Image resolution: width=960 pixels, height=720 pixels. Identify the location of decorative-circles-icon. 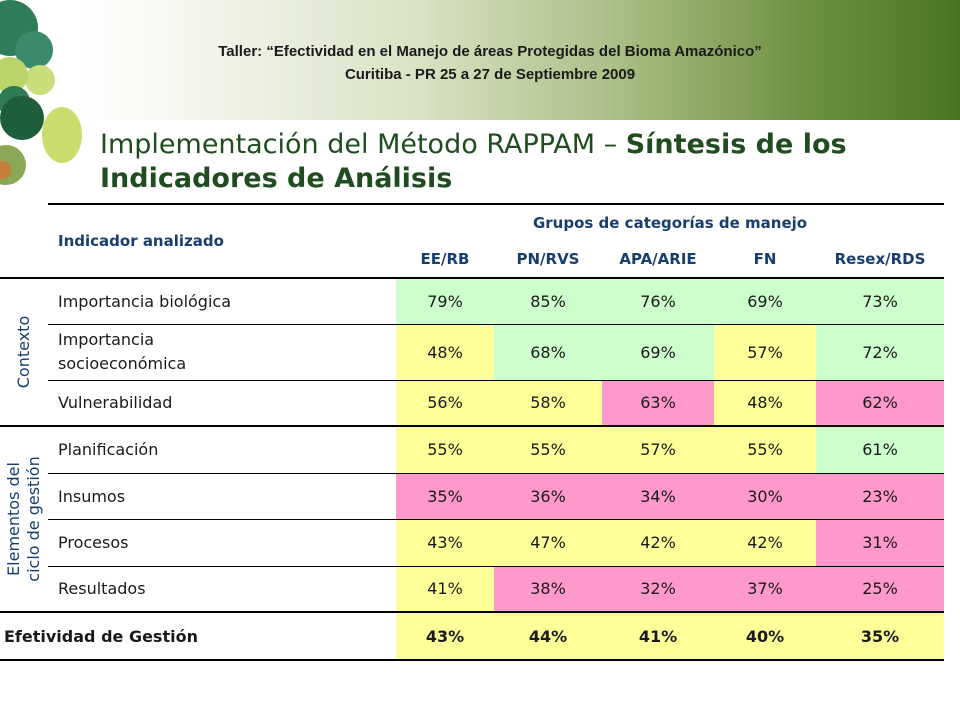
(41, 92).